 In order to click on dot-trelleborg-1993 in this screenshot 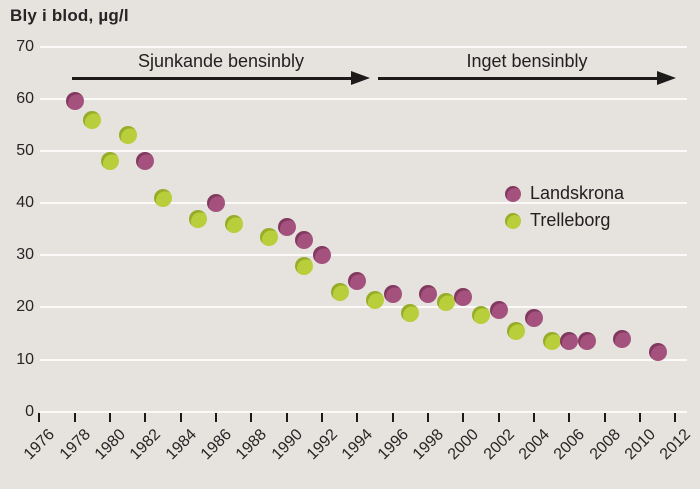, I will do `click(339, 291)`.